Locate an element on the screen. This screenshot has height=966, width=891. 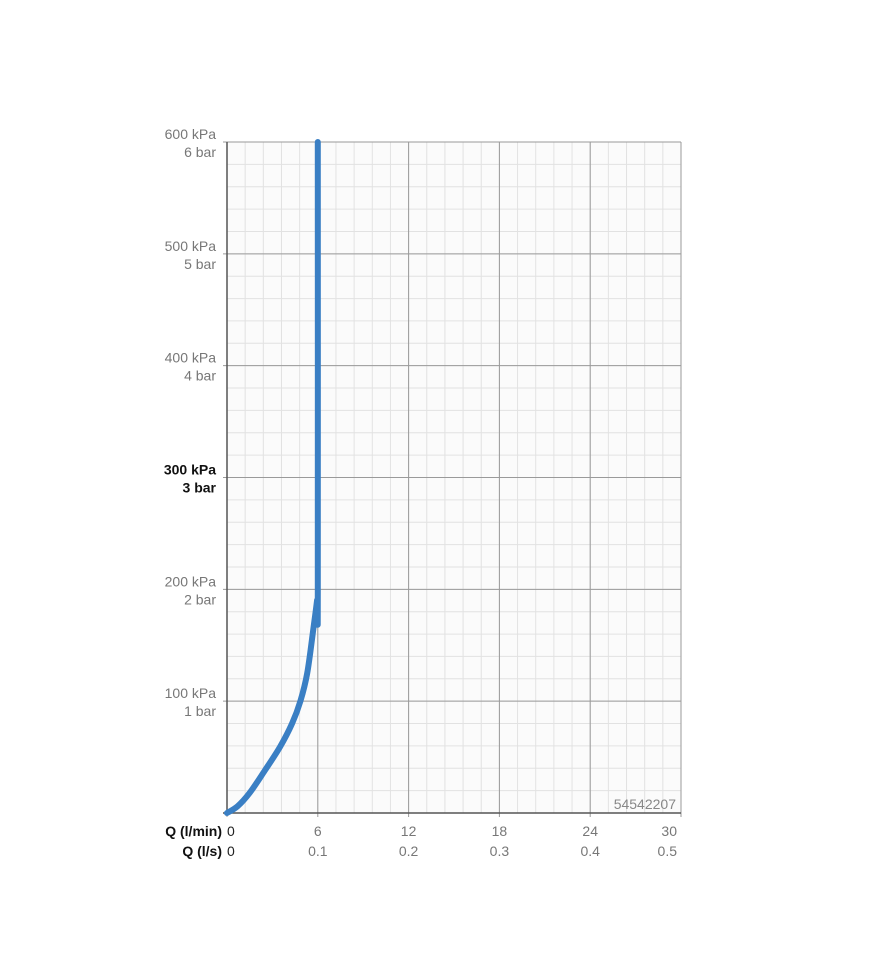
y-tick-label-bar: 6 bar is located at coordinates (200, 152).